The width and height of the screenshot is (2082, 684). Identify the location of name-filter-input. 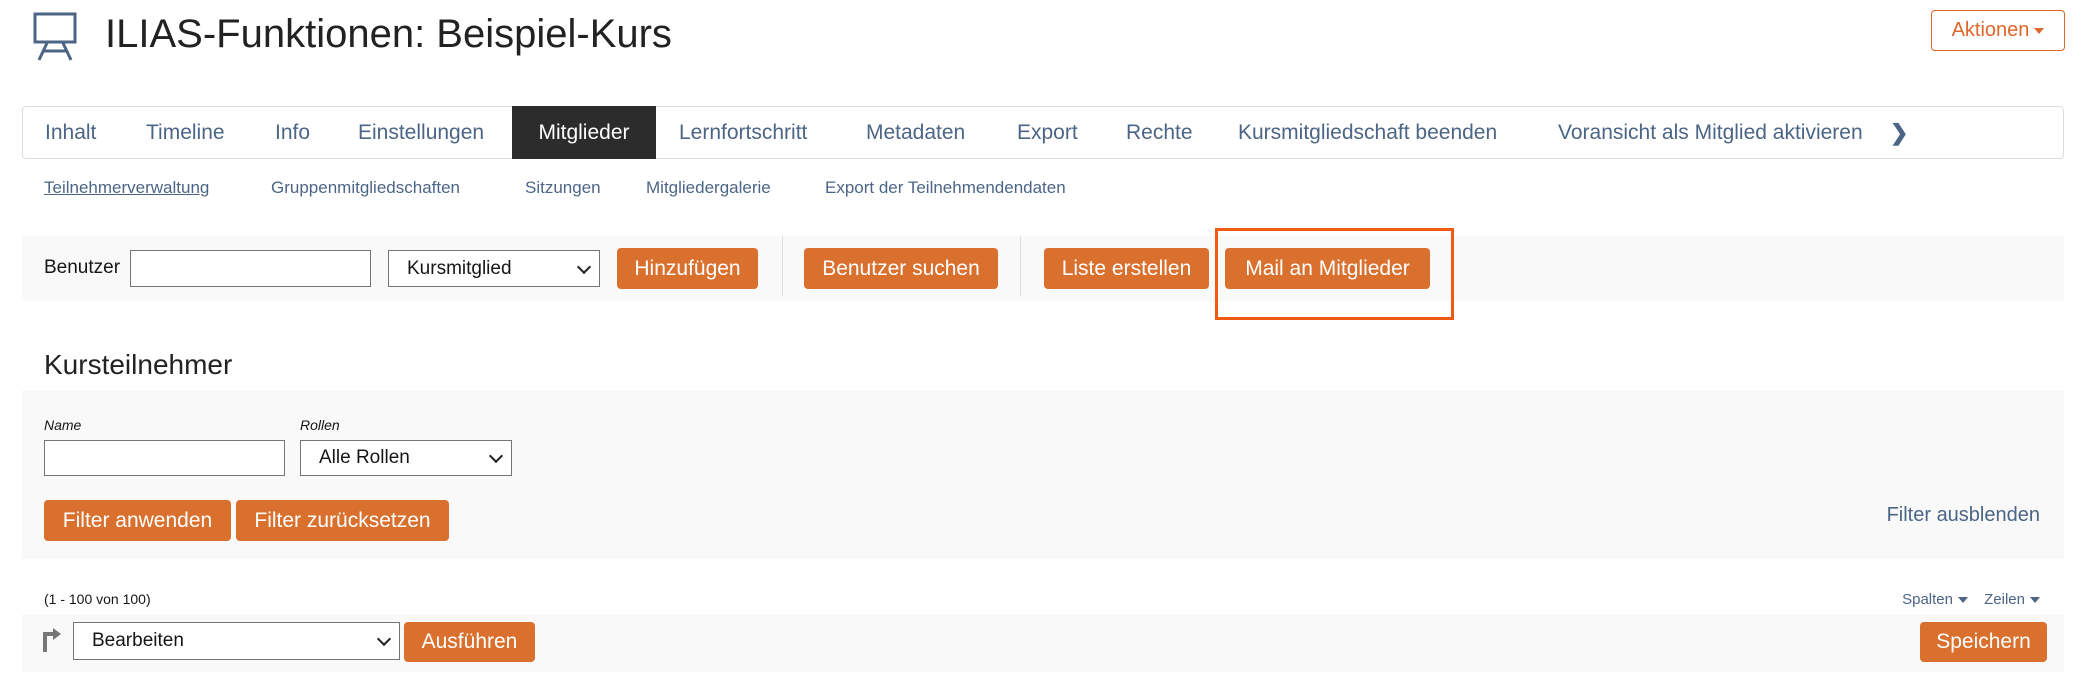
(164, 458).